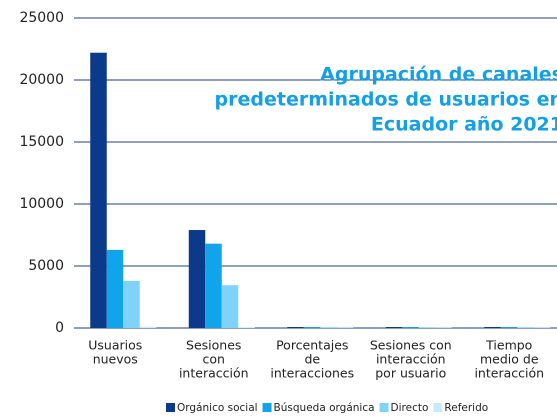 Image resolution: width=557 pixels, height=418 pixels. Describe the element at coordinates (410, 373) in the screenshot. I see `x-tick-label: por usuario` at that location.